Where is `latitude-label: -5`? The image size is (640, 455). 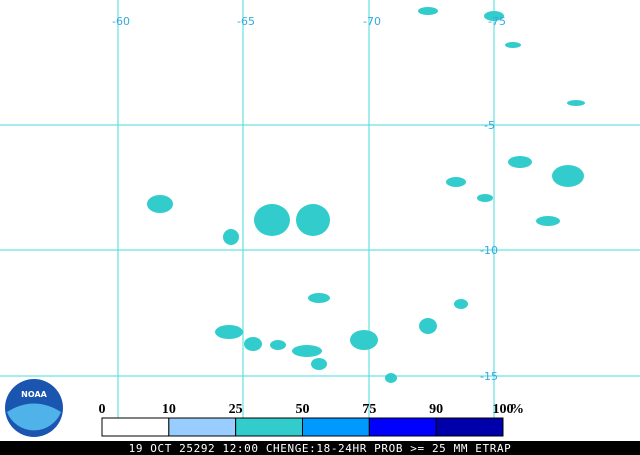 latitude-label: -5 is located at coordinates (489, 125).